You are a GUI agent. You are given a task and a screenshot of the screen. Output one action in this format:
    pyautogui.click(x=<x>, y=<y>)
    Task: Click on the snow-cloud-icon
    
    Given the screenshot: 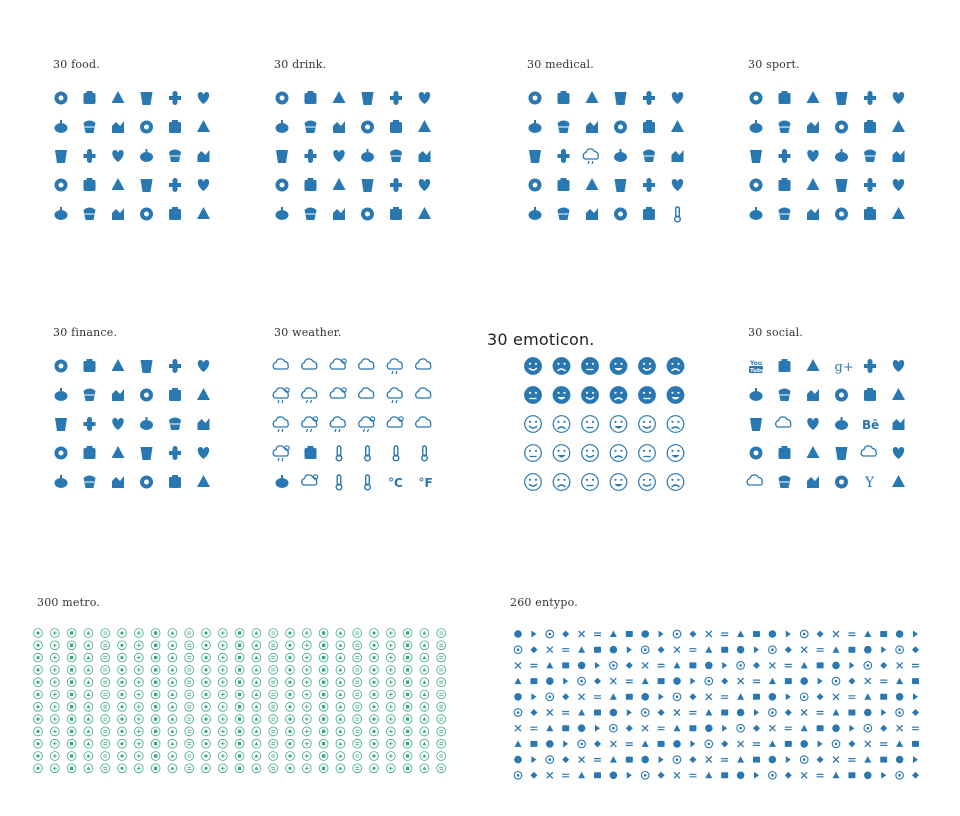 What is the action you would take?
    pyautogui.click(x=394, y=395)
    